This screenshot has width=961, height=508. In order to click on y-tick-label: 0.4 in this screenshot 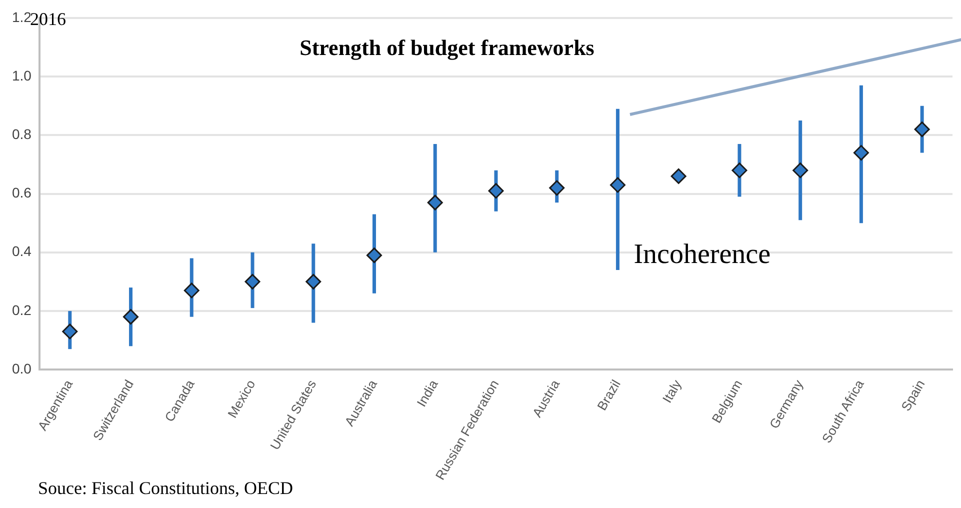, I will do `click(22, 251)`.